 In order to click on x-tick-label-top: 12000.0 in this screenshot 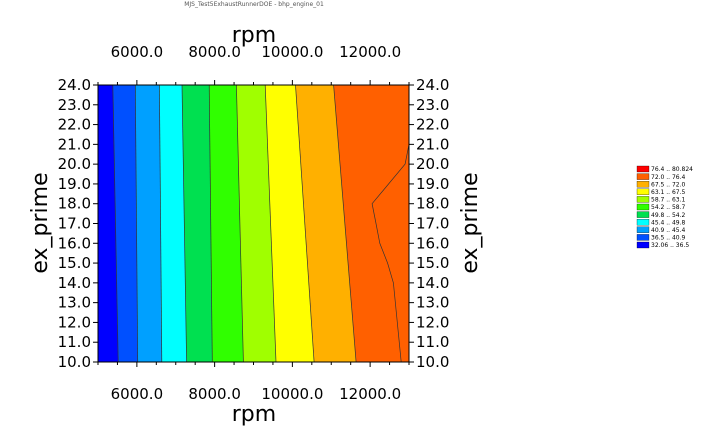, I will do `click(370, 52)`.